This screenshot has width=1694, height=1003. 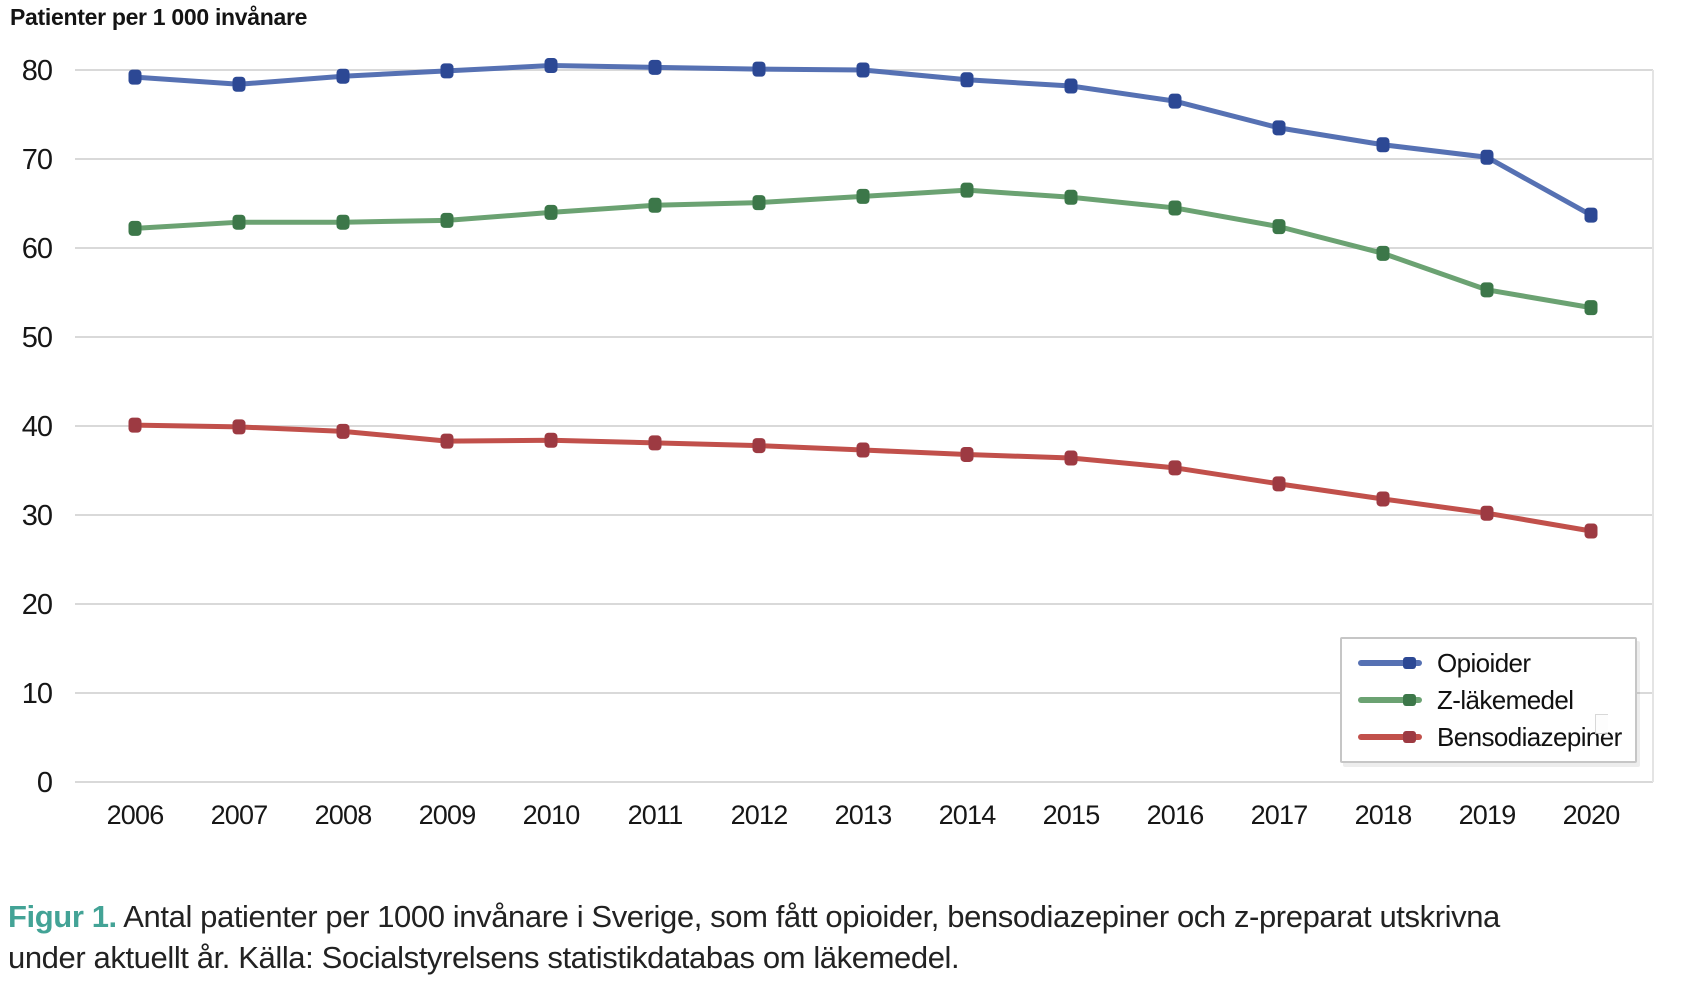 I want to click on x-tick-label: 2013, so click(x=863, y=815).